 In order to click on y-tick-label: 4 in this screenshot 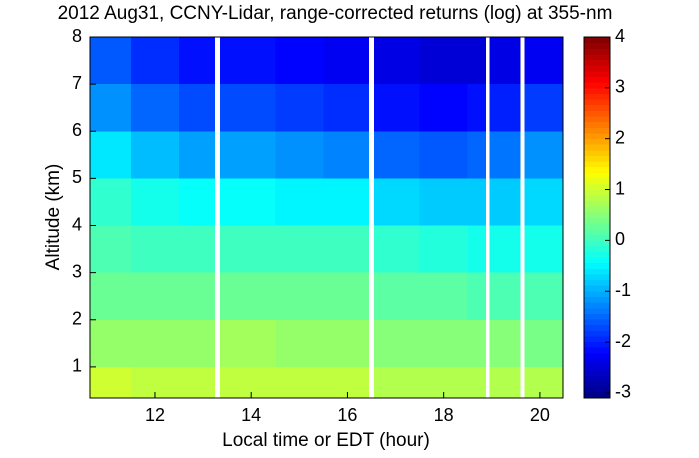, I will do `click(77, 224)`.